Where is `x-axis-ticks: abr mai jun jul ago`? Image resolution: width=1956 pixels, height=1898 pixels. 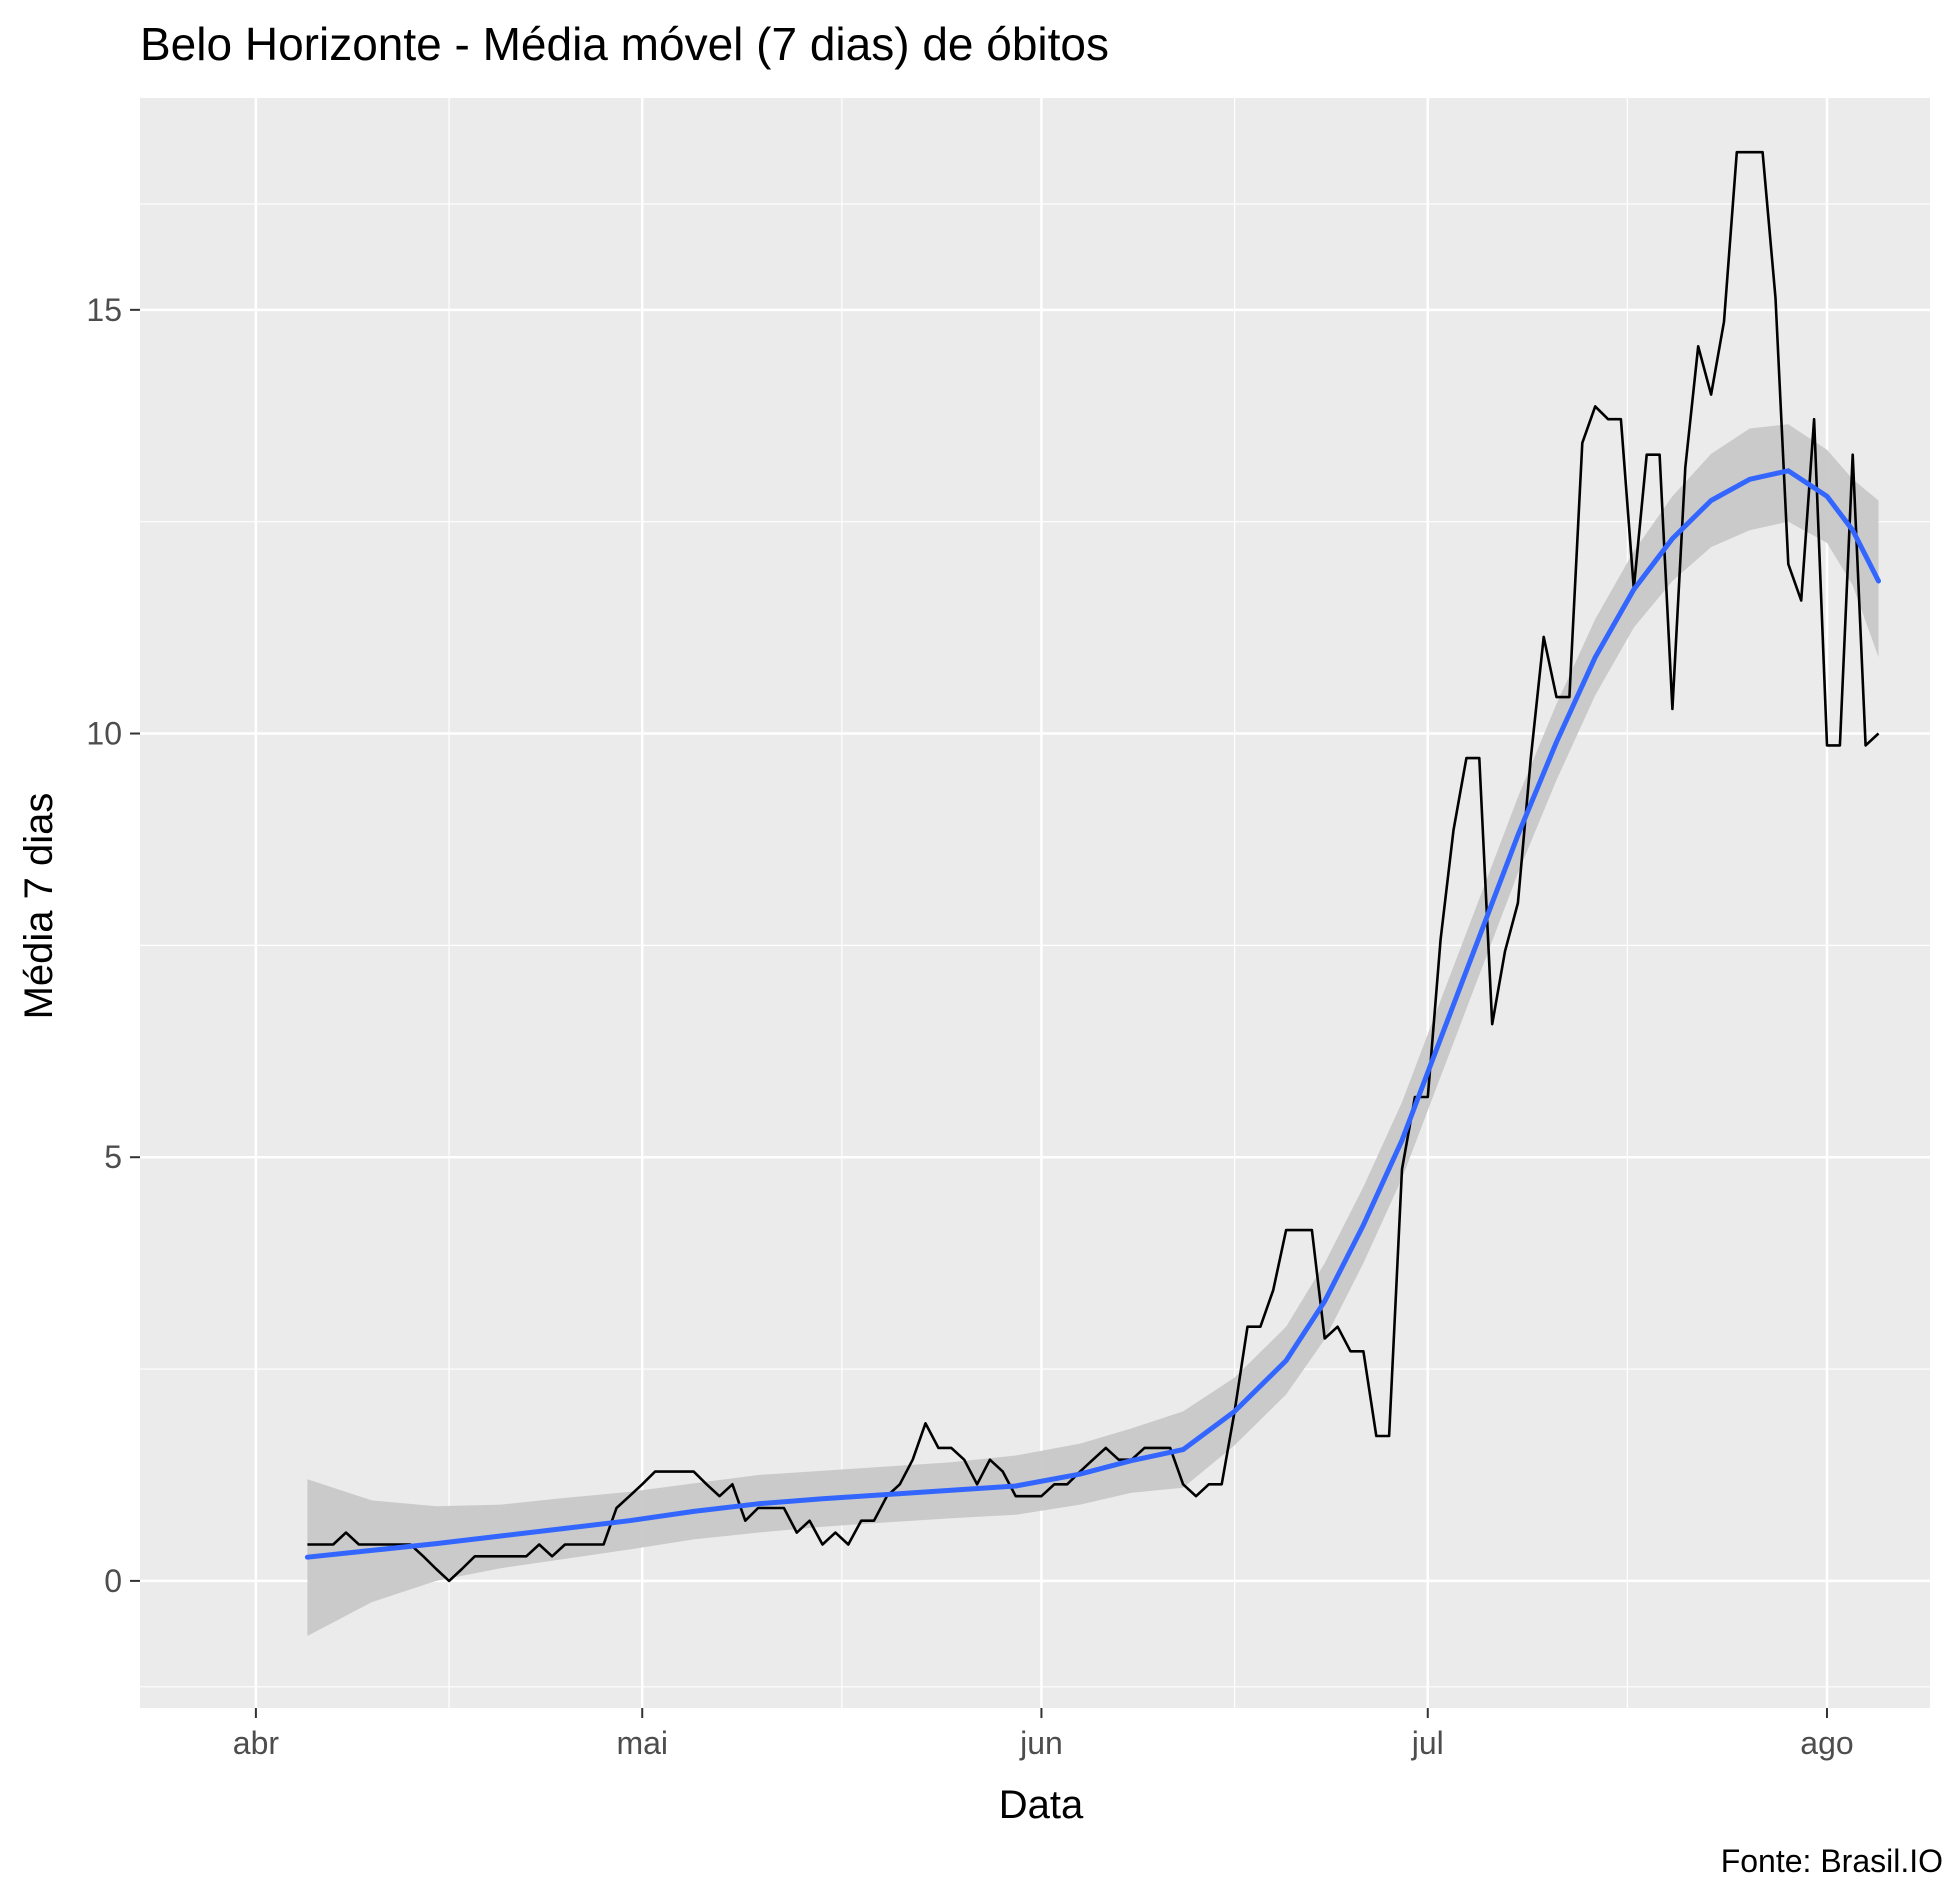 x-axis-ticks: abr mai jun jul ago is located at coordinates (1043, 1734).